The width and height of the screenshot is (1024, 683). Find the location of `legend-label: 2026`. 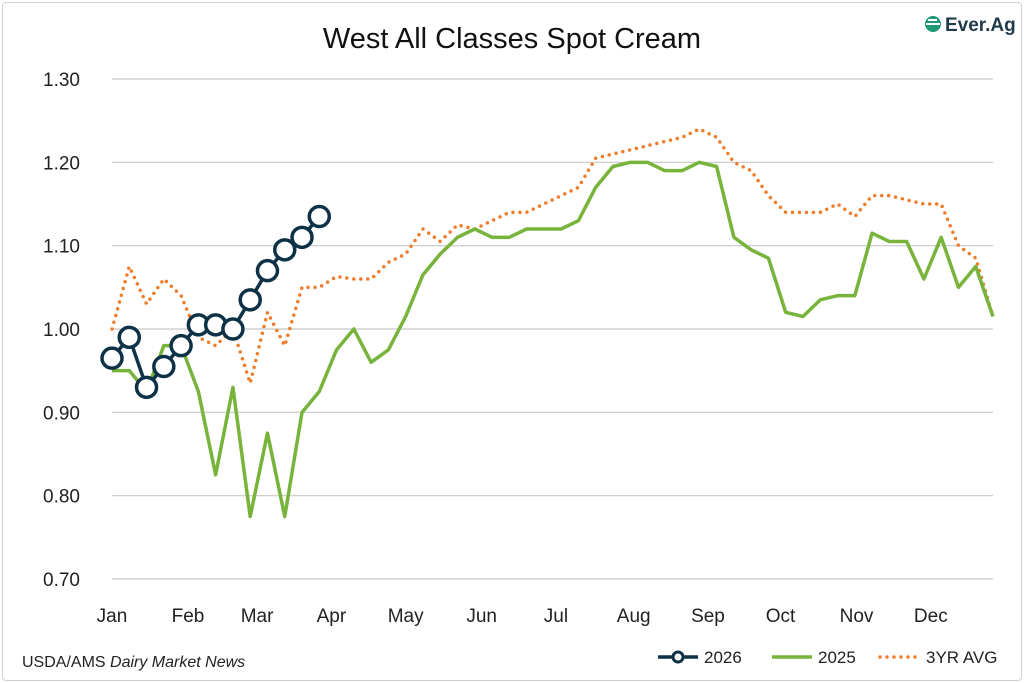

legend-label: 2026 is located at coordinates (723, 657).